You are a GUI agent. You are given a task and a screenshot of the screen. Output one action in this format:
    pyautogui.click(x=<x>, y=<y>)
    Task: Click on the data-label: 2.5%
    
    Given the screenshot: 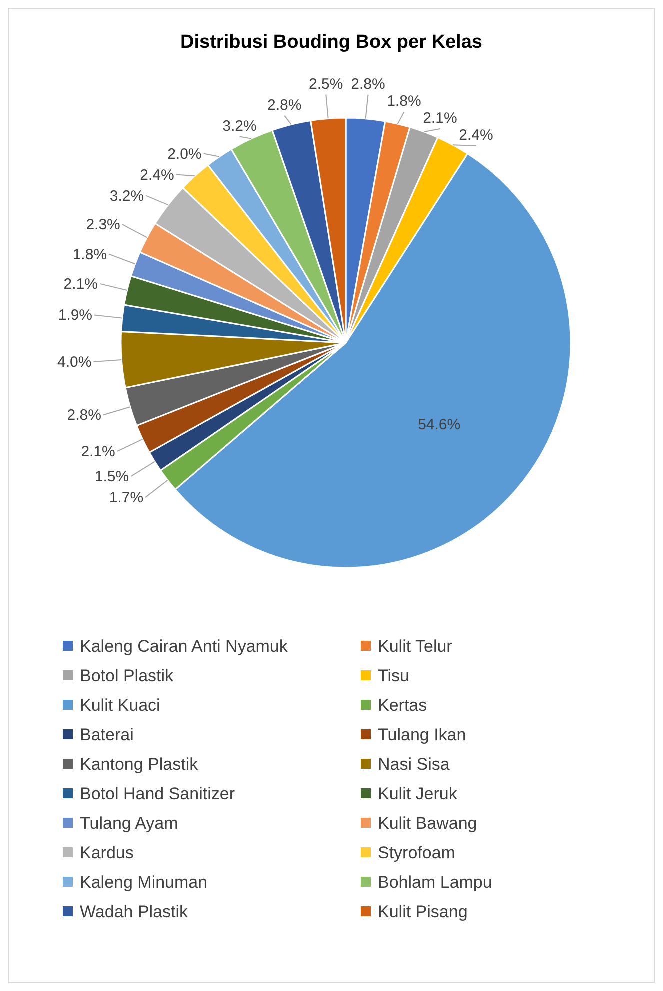 What is the action you would take?
    pyautogui.click(x=326, y=84)
    